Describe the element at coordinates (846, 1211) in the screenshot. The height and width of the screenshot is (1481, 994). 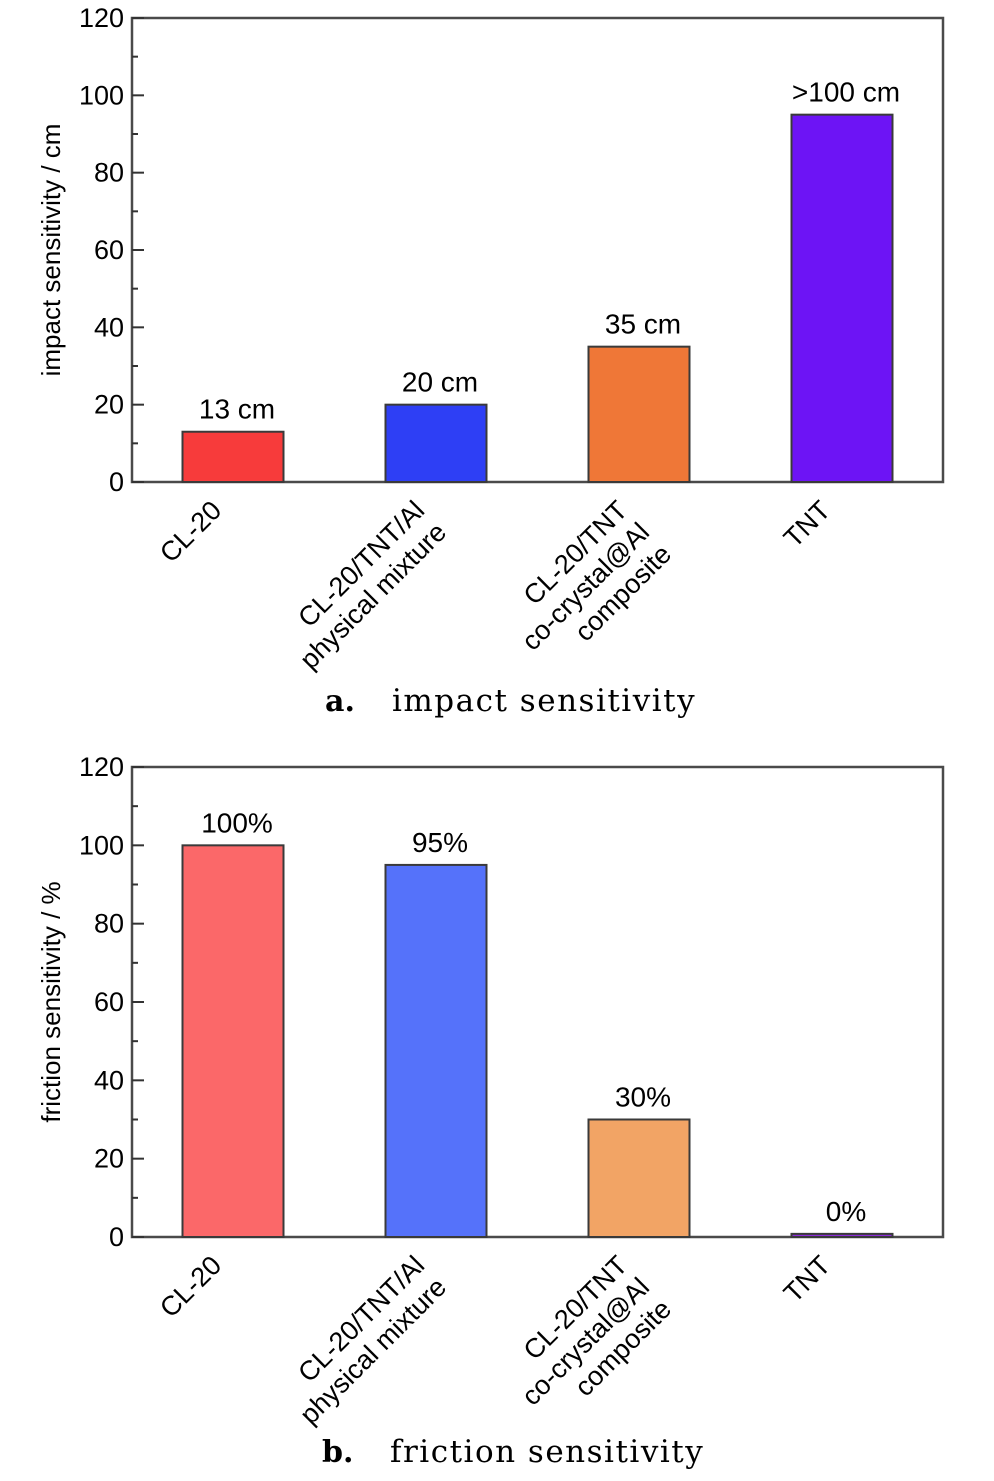
I see `data-label: 0%` at that location.